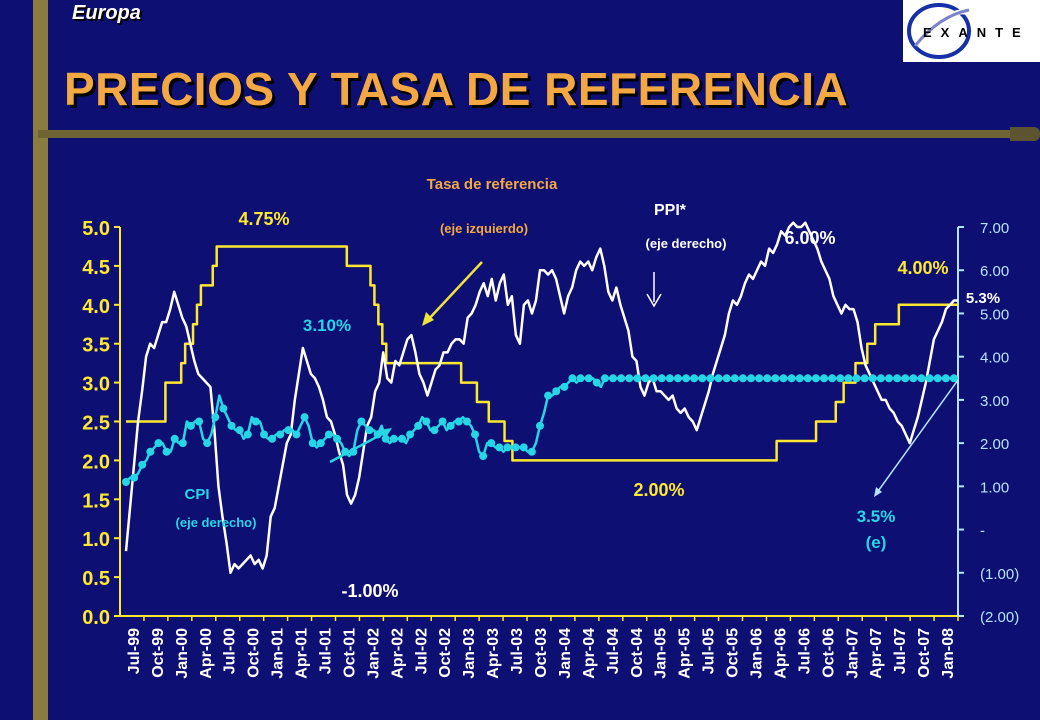 Image resolution: width=1040 pixels, height=720 pixels. I want to click on title-underline-cap, so click(1025, 134).